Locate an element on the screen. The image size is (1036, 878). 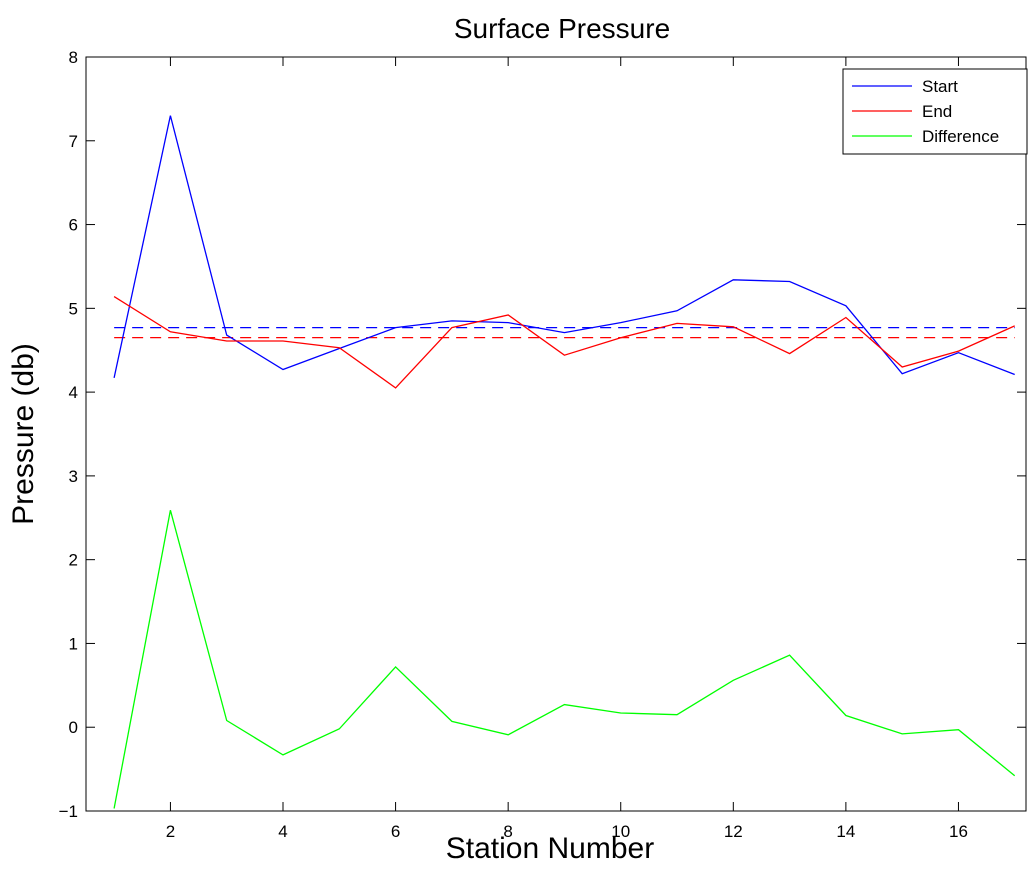
y-tick-label: 0 is located at coordinates (73, 727).